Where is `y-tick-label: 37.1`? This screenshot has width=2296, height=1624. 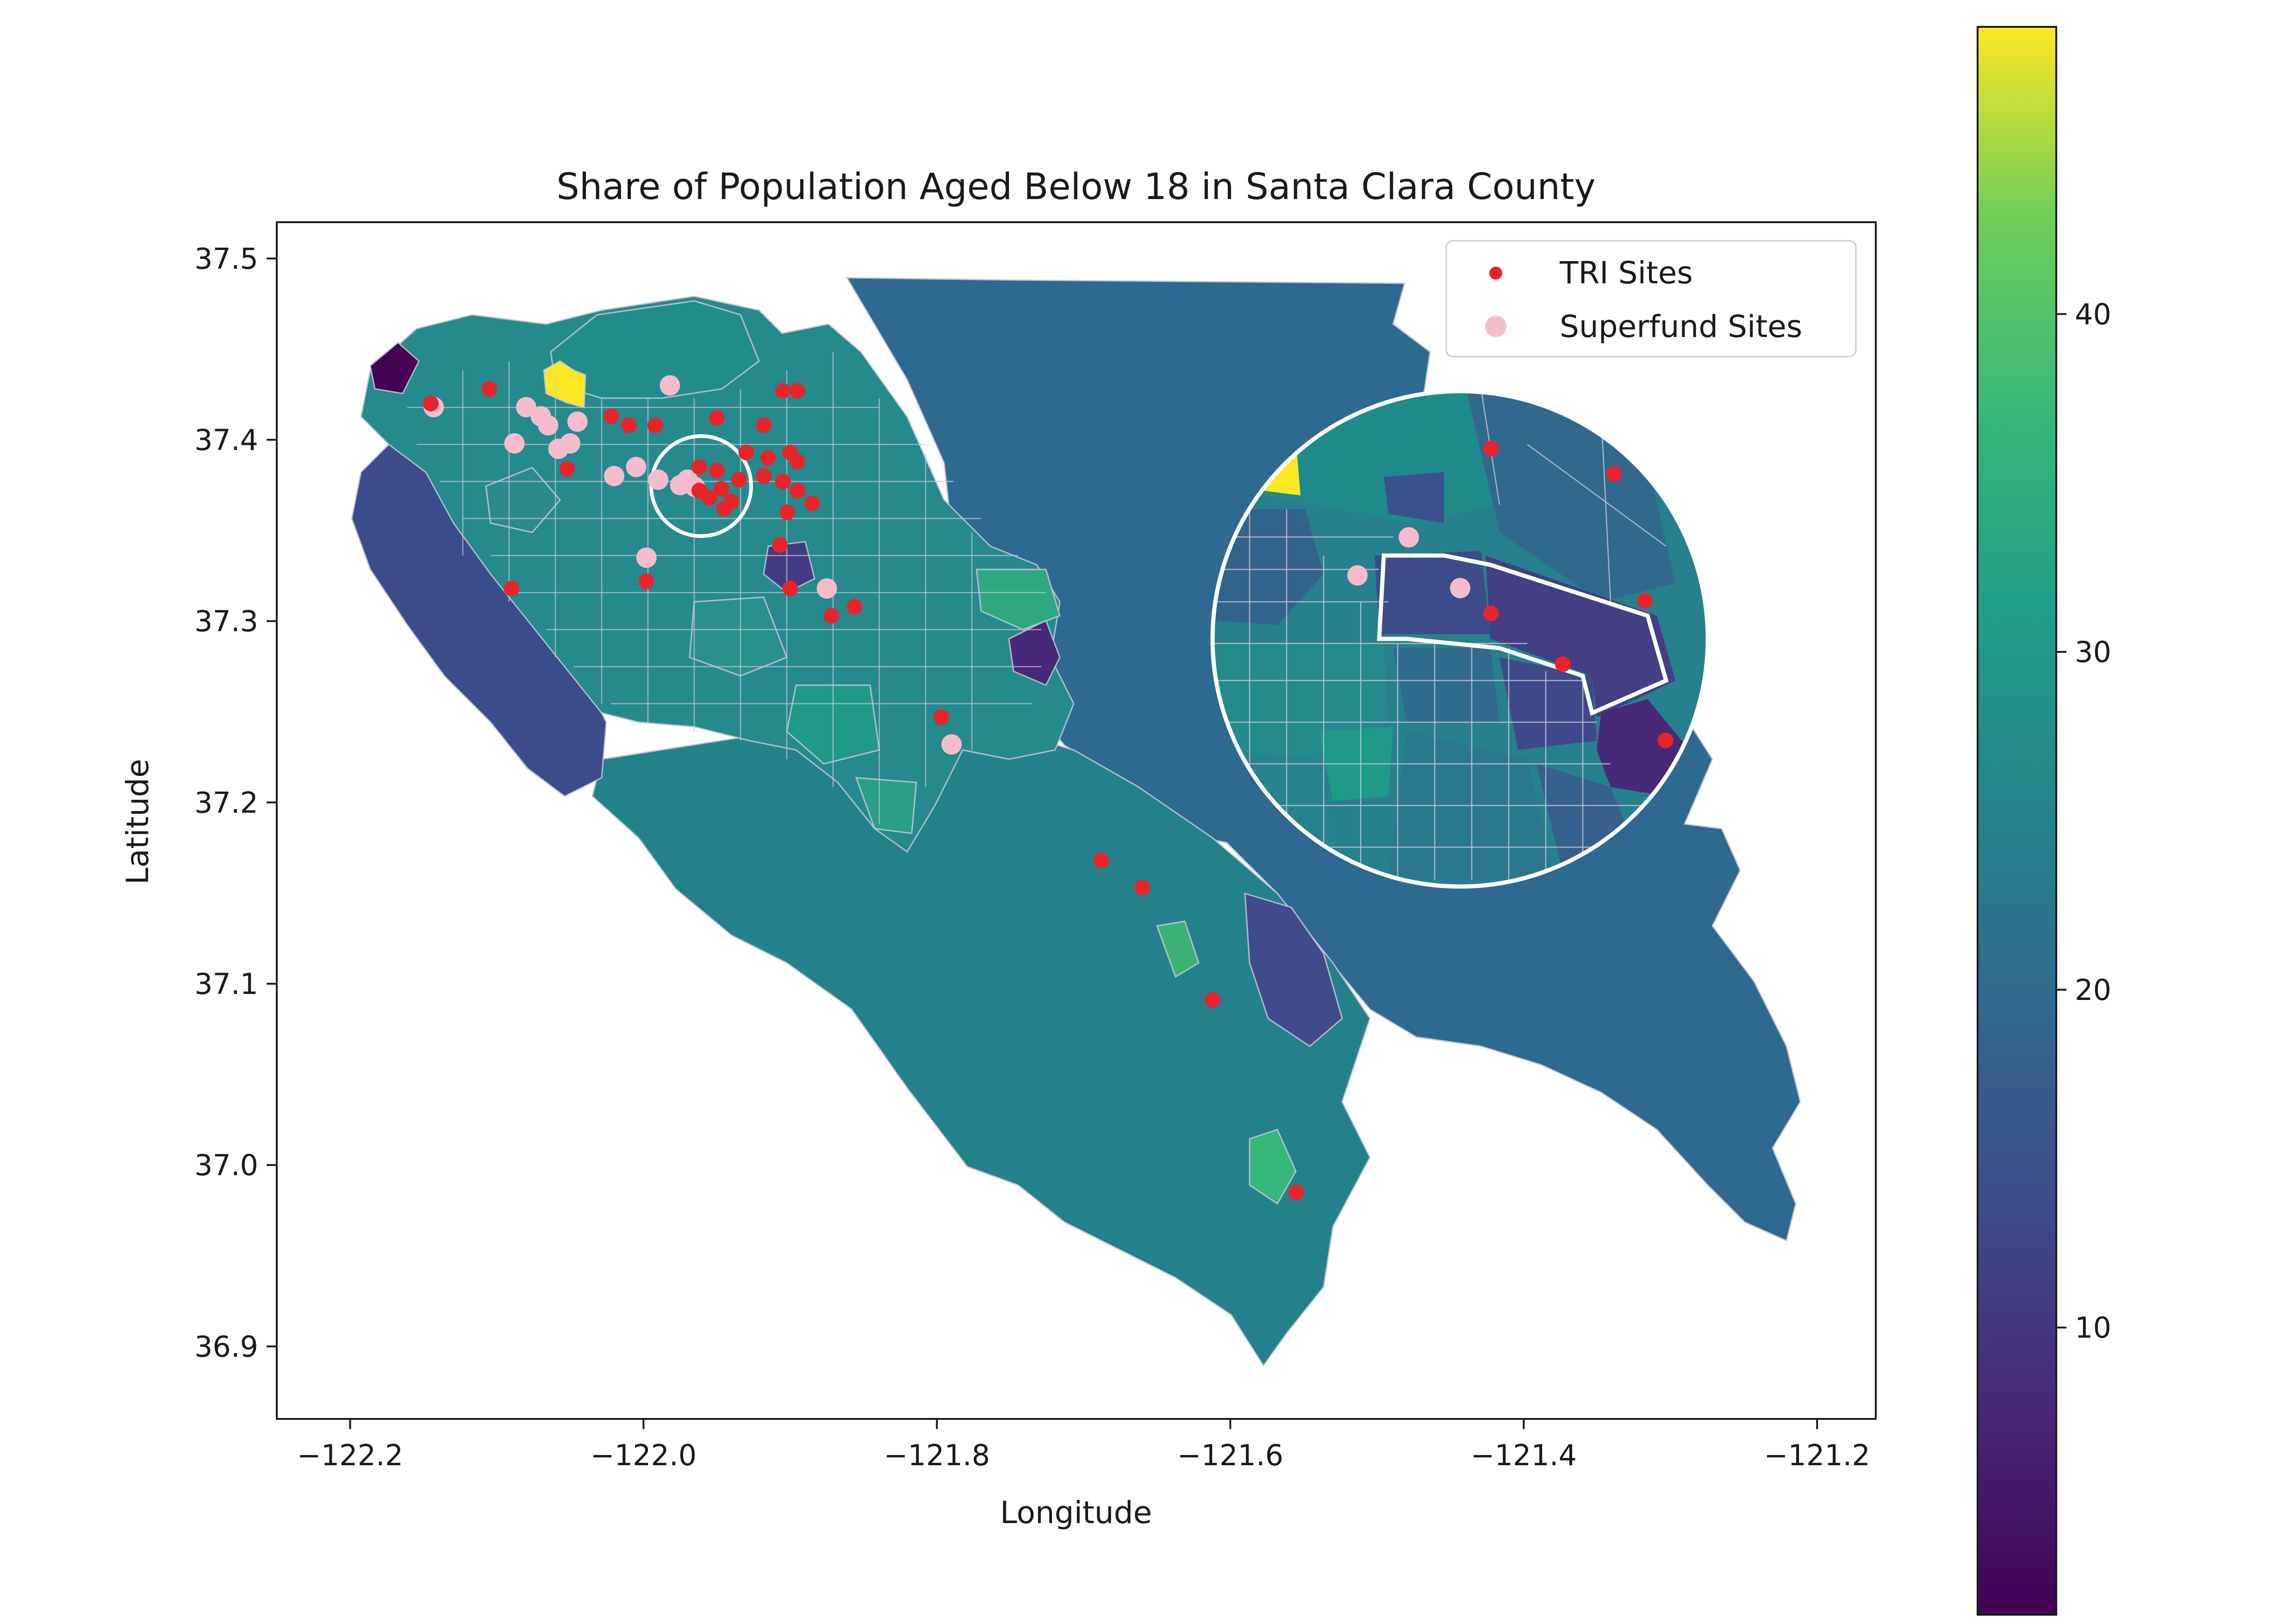
y-tick-label: 37.1 is located at coordinates (226, 984).